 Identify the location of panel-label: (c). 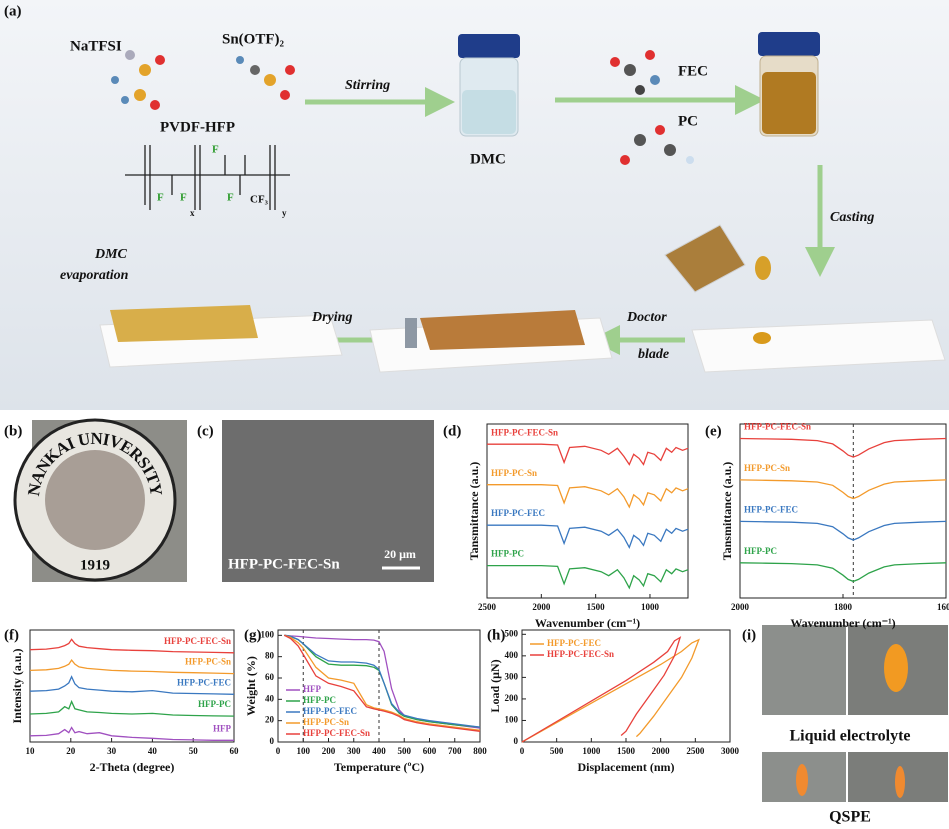
(205, 431).